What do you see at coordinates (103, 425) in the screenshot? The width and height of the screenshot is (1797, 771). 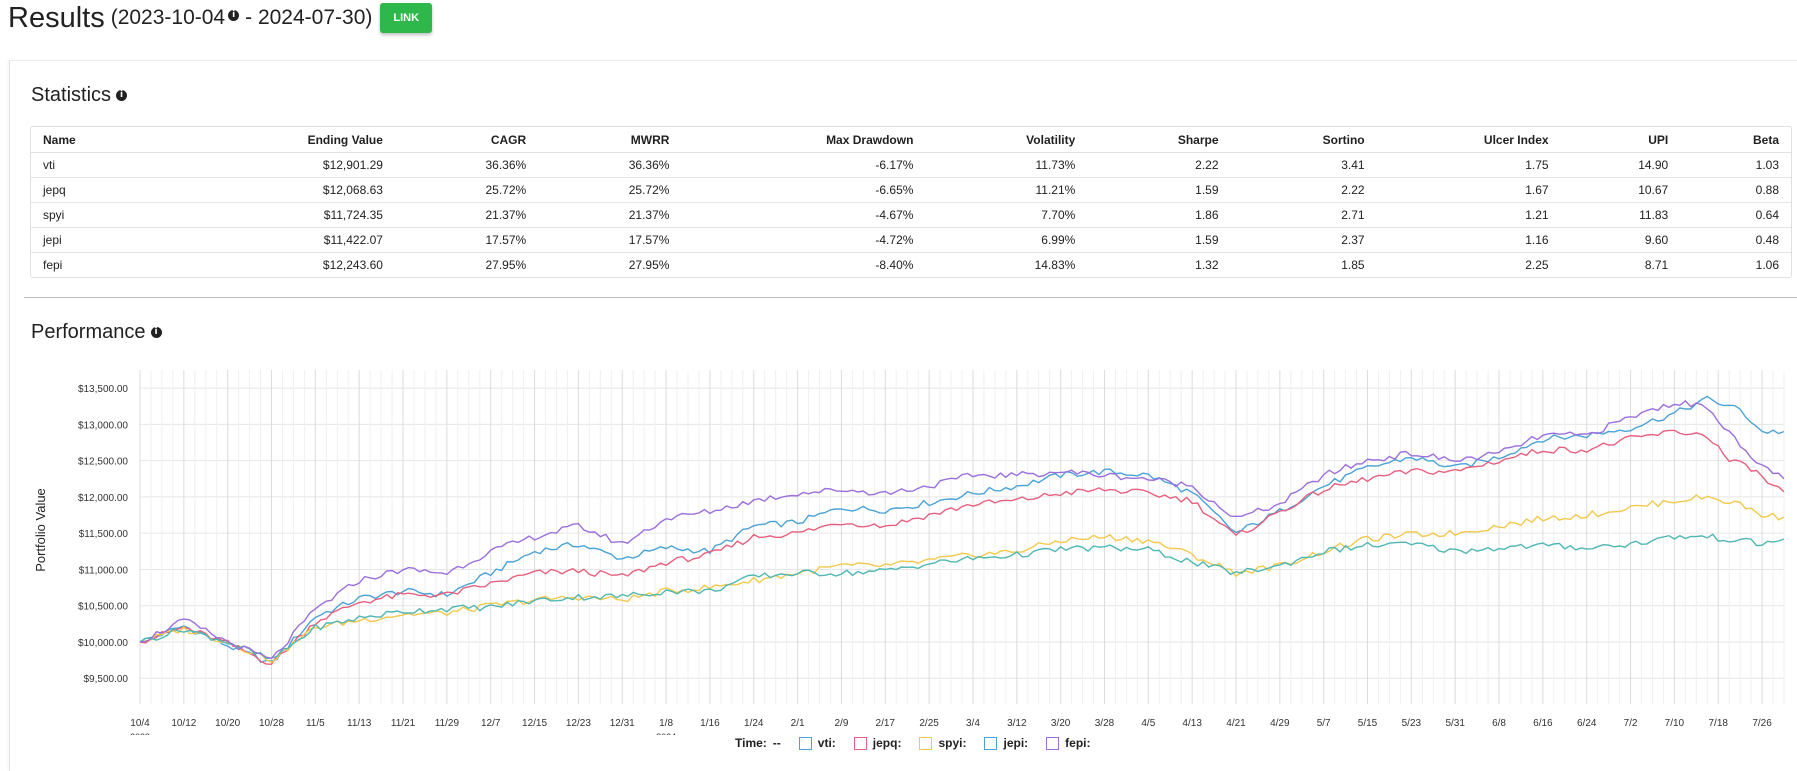 I see `y-tick-label: $13,000.00` at bounding box center [103, 425].